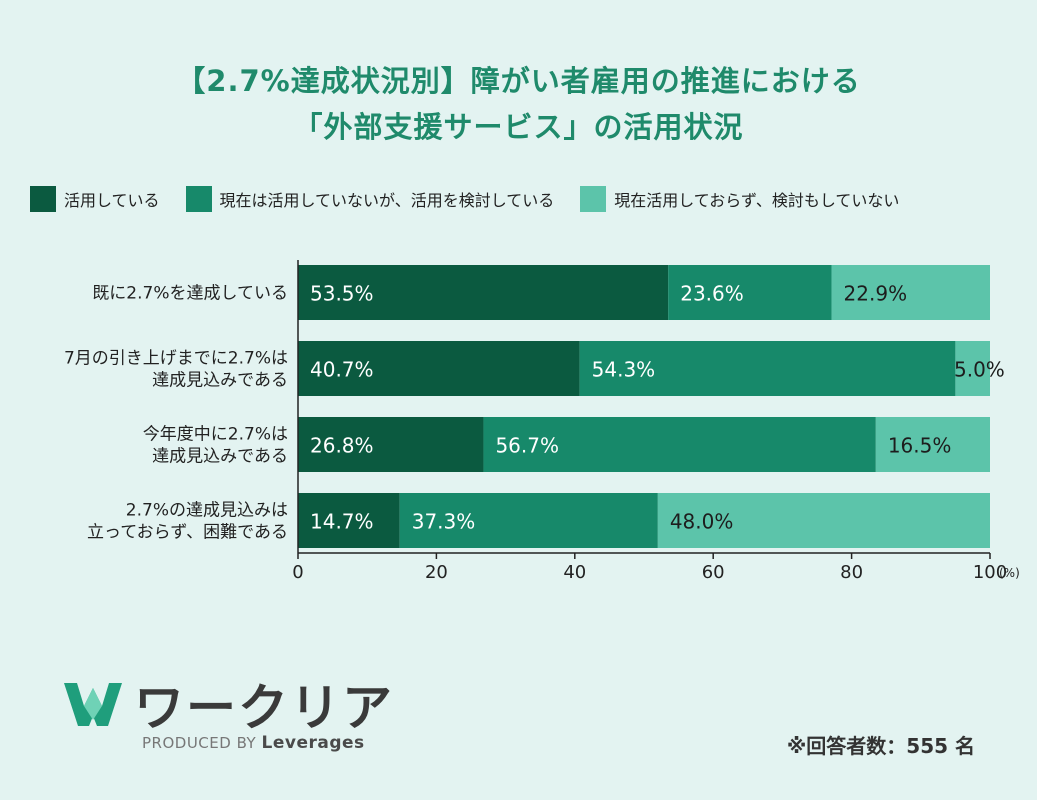 The image size is (1037, 800). I want to click on chart-title-line2: 「外部支援サービス」の活用状況, so click(518, 127).